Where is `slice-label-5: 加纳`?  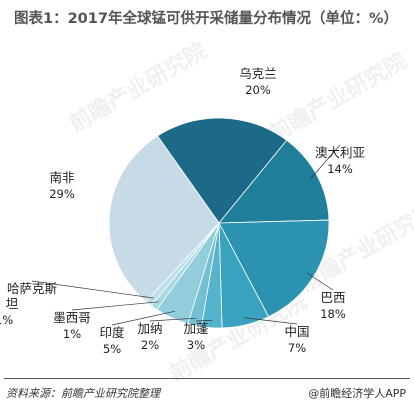 slice-label-5: 加纳 is located at coordinates (149, 328).